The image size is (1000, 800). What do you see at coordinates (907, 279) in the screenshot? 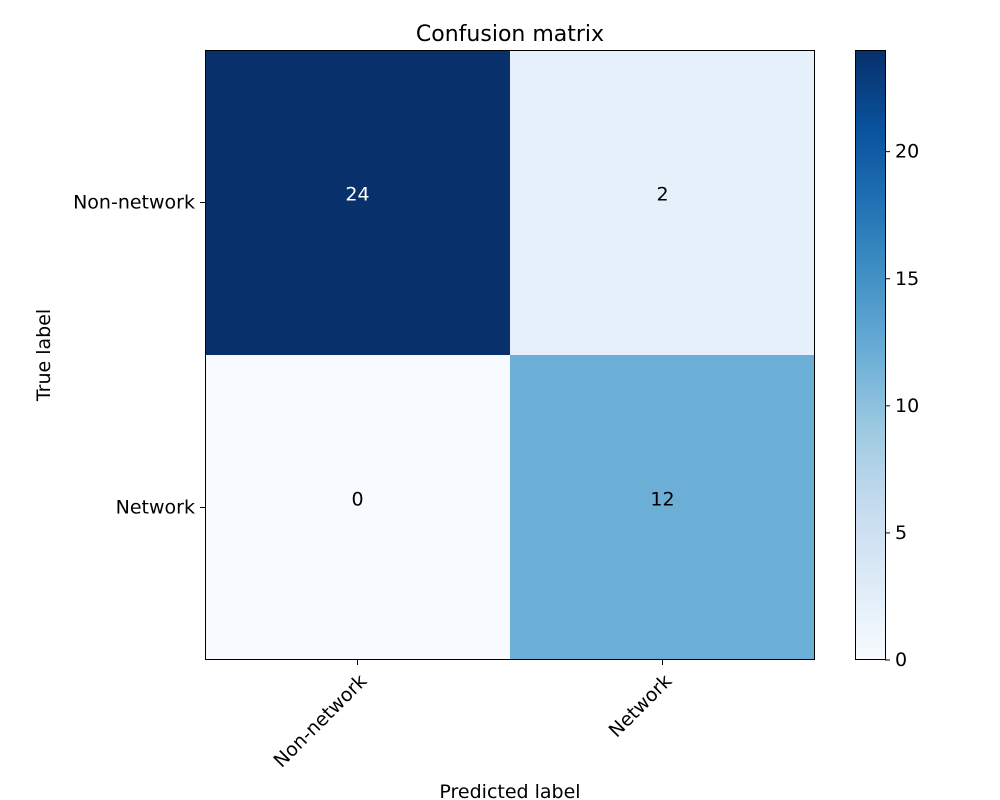
I see `colorbar-tick-label-3: 15` at bounding box center [907, 279].